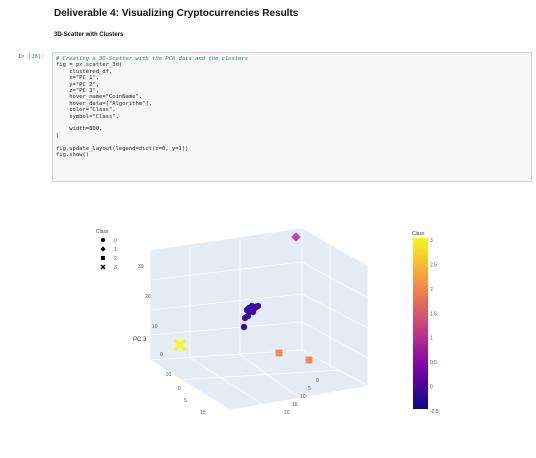 Image resolution: width=536 pixels, height=458 pixels. I want to click on legend-item-label: 1, so click(115, 250).